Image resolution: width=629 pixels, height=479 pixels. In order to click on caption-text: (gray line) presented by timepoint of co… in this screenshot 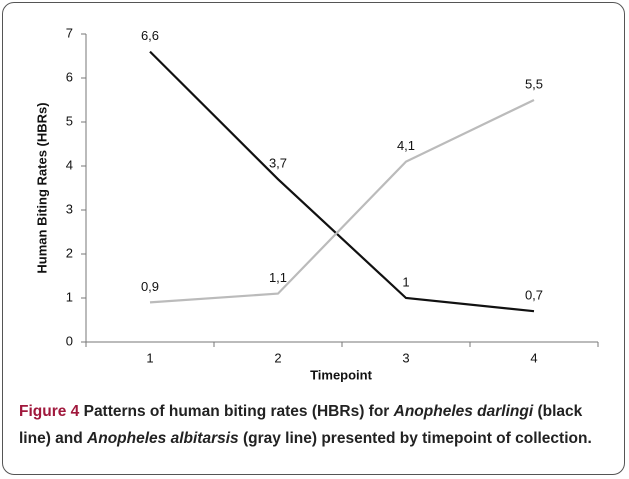, I will do `click(415, 438)`.